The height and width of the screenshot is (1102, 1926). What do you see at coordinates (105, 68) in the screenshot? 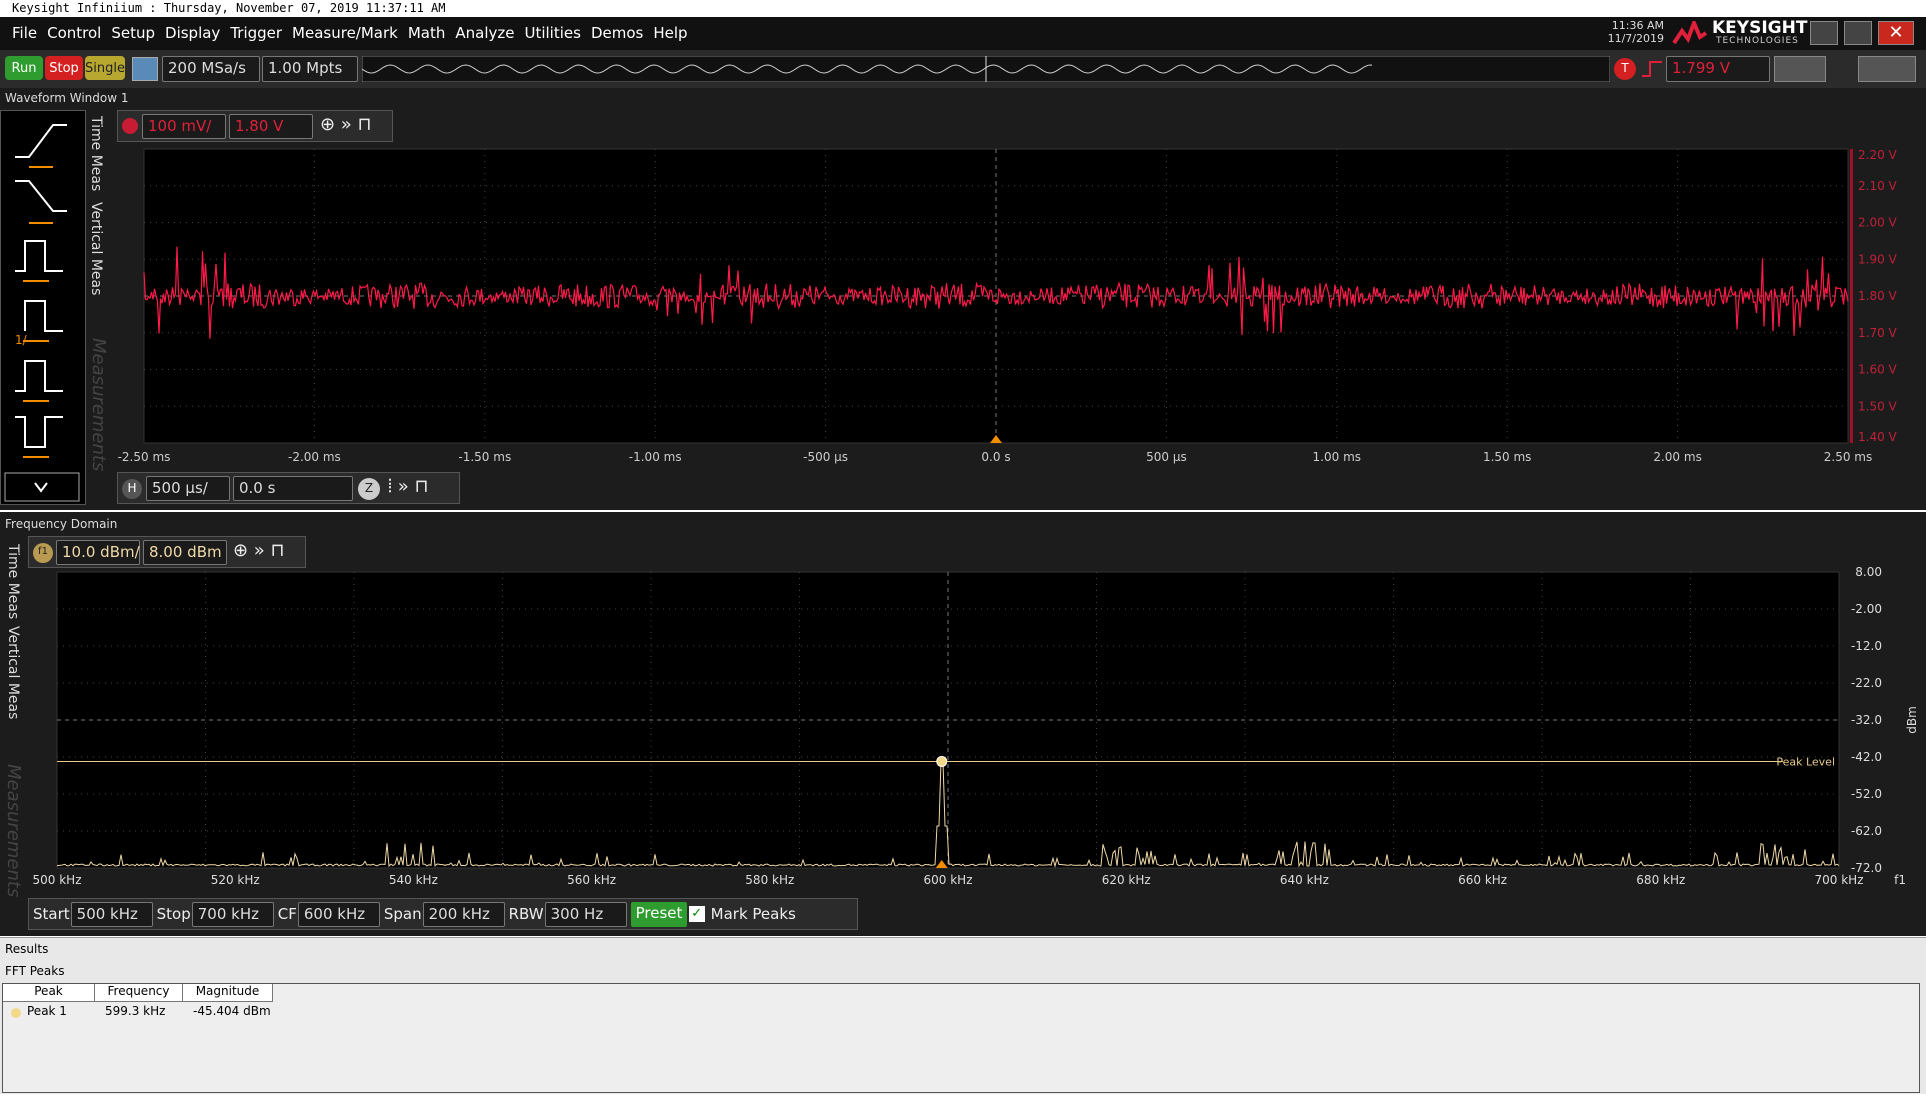
I see `single-button: Single` at bounding box center [105, 68].